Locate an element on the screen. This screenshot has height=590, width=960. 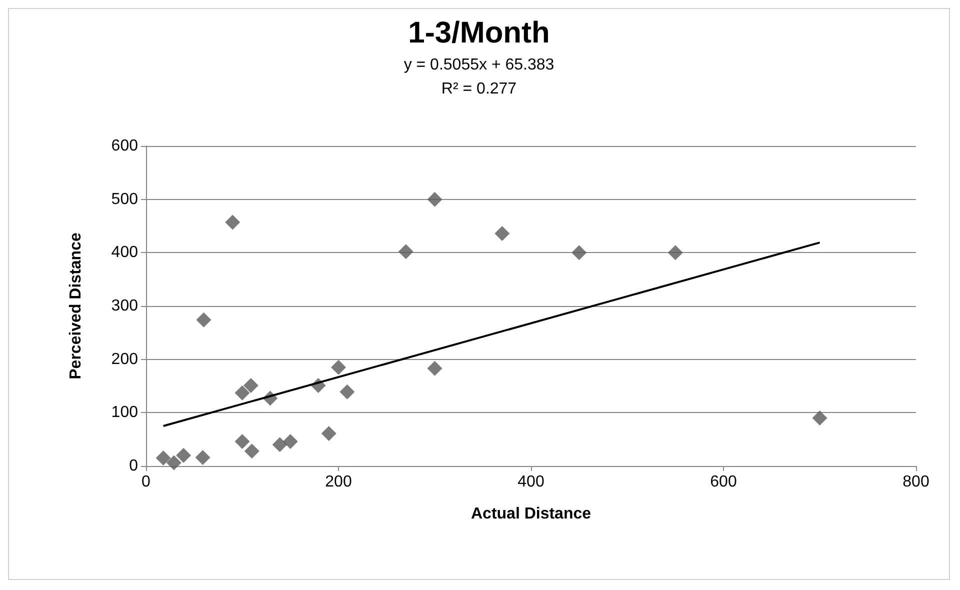
x-tick-label: 200 is located at coordinates (338, 482).